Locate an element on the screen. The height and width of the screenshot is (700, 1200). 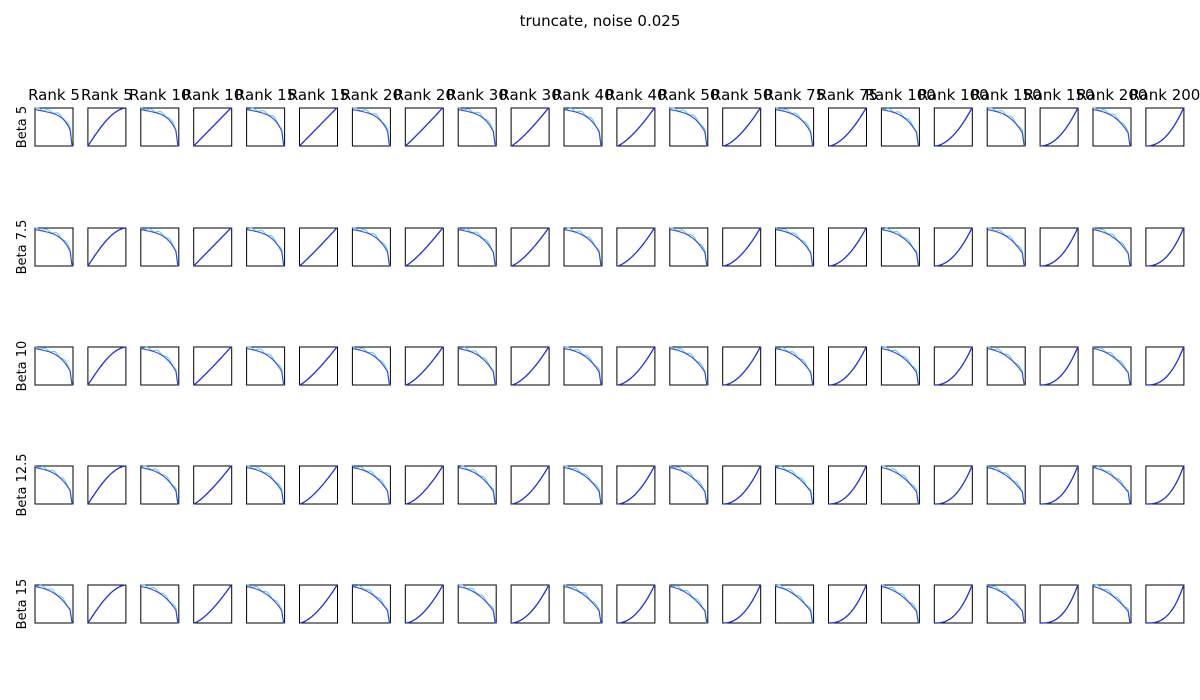
column-title: Rank 40 is located at coordinates (582, 95).